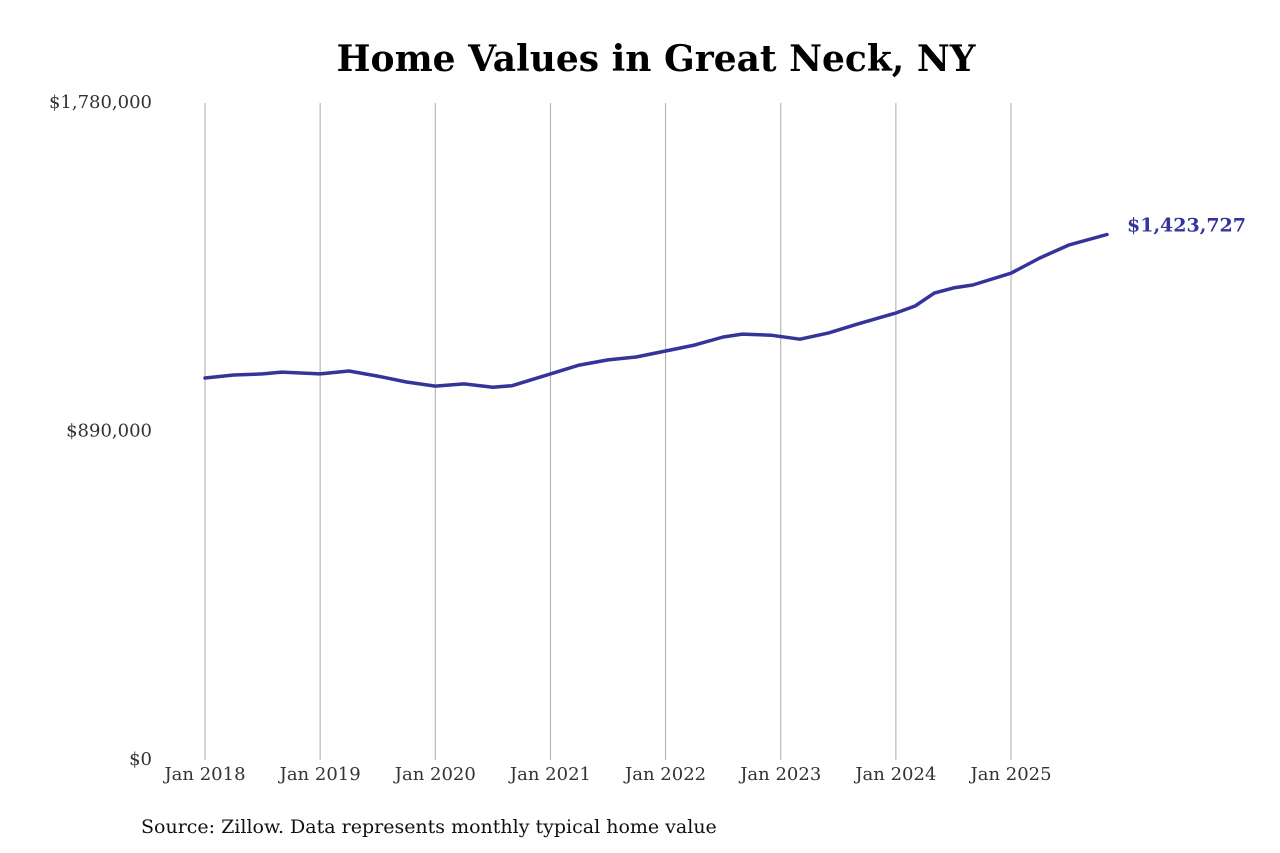  I want to click on x-tick-label: Jan 2018, so click(203, 774).